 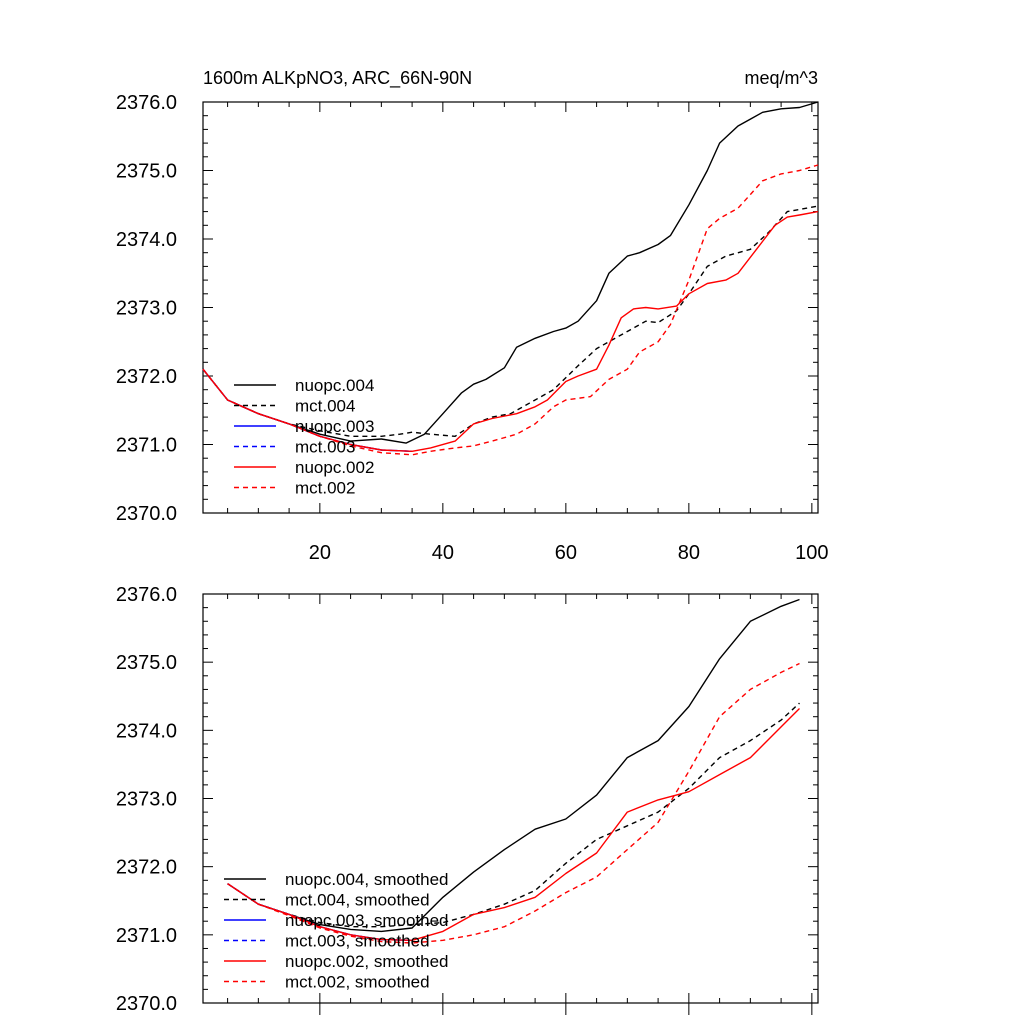 What do you see at coordinates (320, 553) in the screenshot?
I see `x-tick-label: 20` at bounding box center [320, 553].